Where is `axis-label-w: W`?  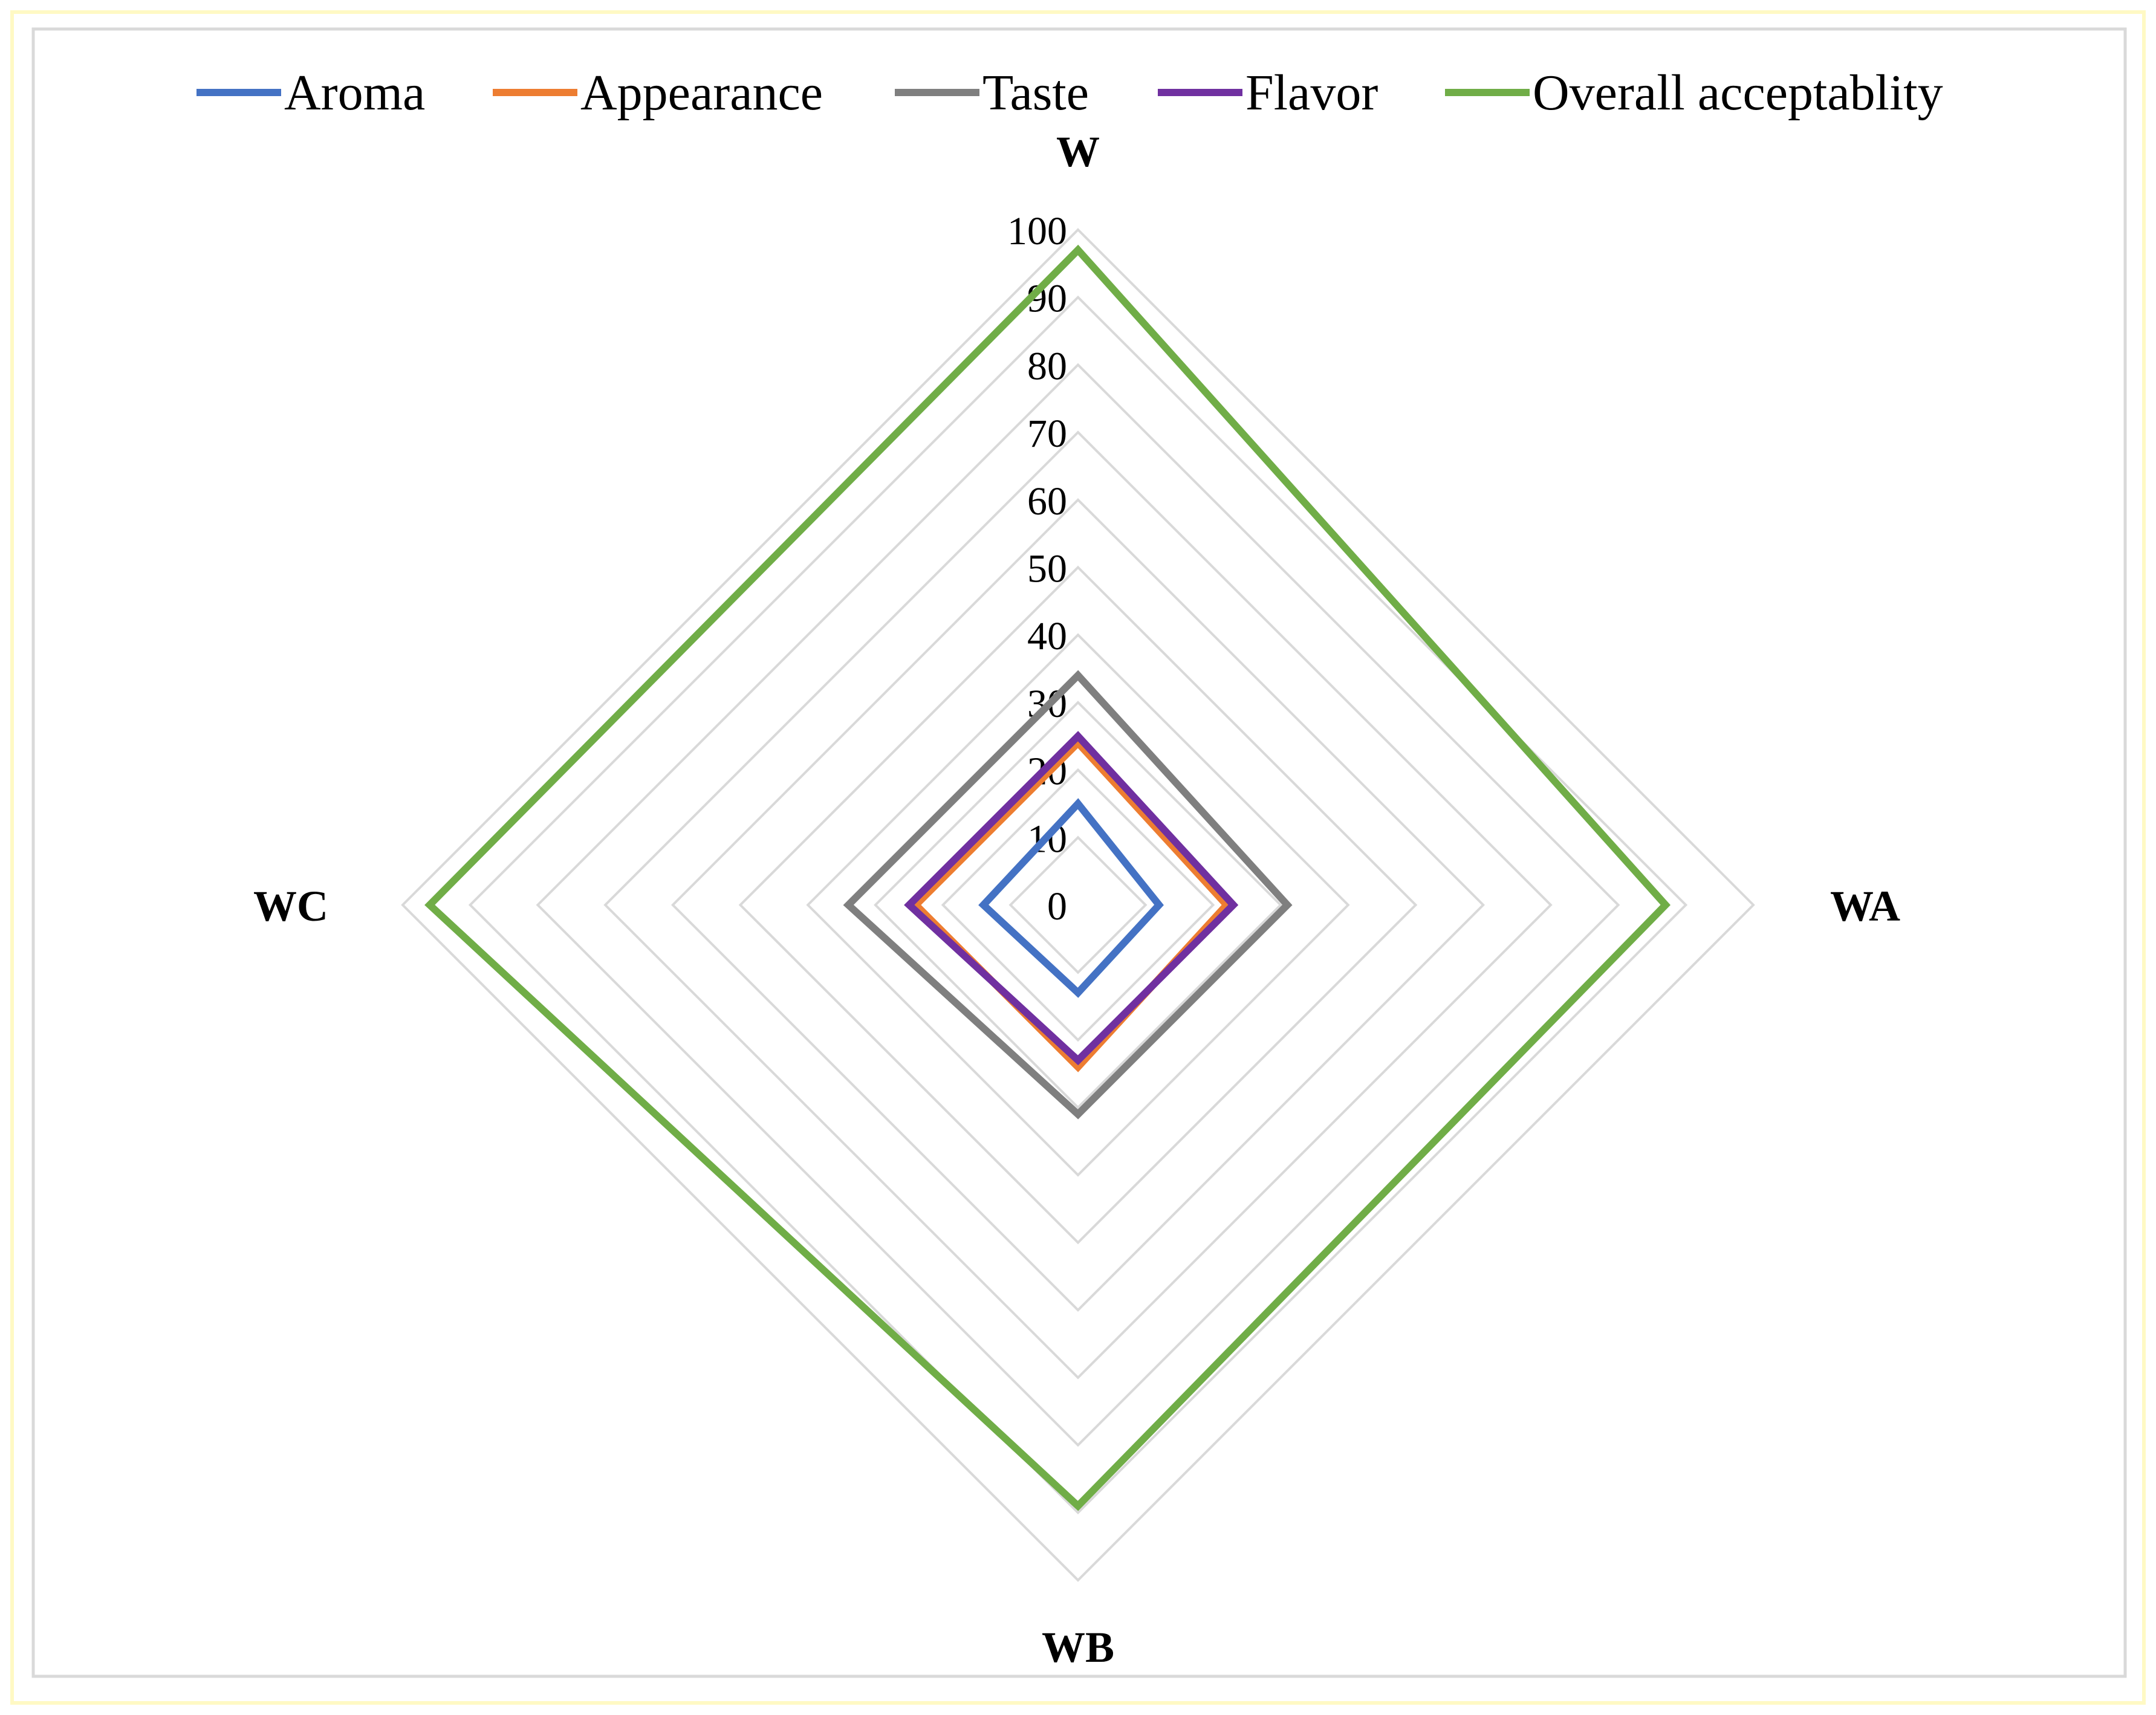 axis-label-w: W is located at coordinates (1078, 152).